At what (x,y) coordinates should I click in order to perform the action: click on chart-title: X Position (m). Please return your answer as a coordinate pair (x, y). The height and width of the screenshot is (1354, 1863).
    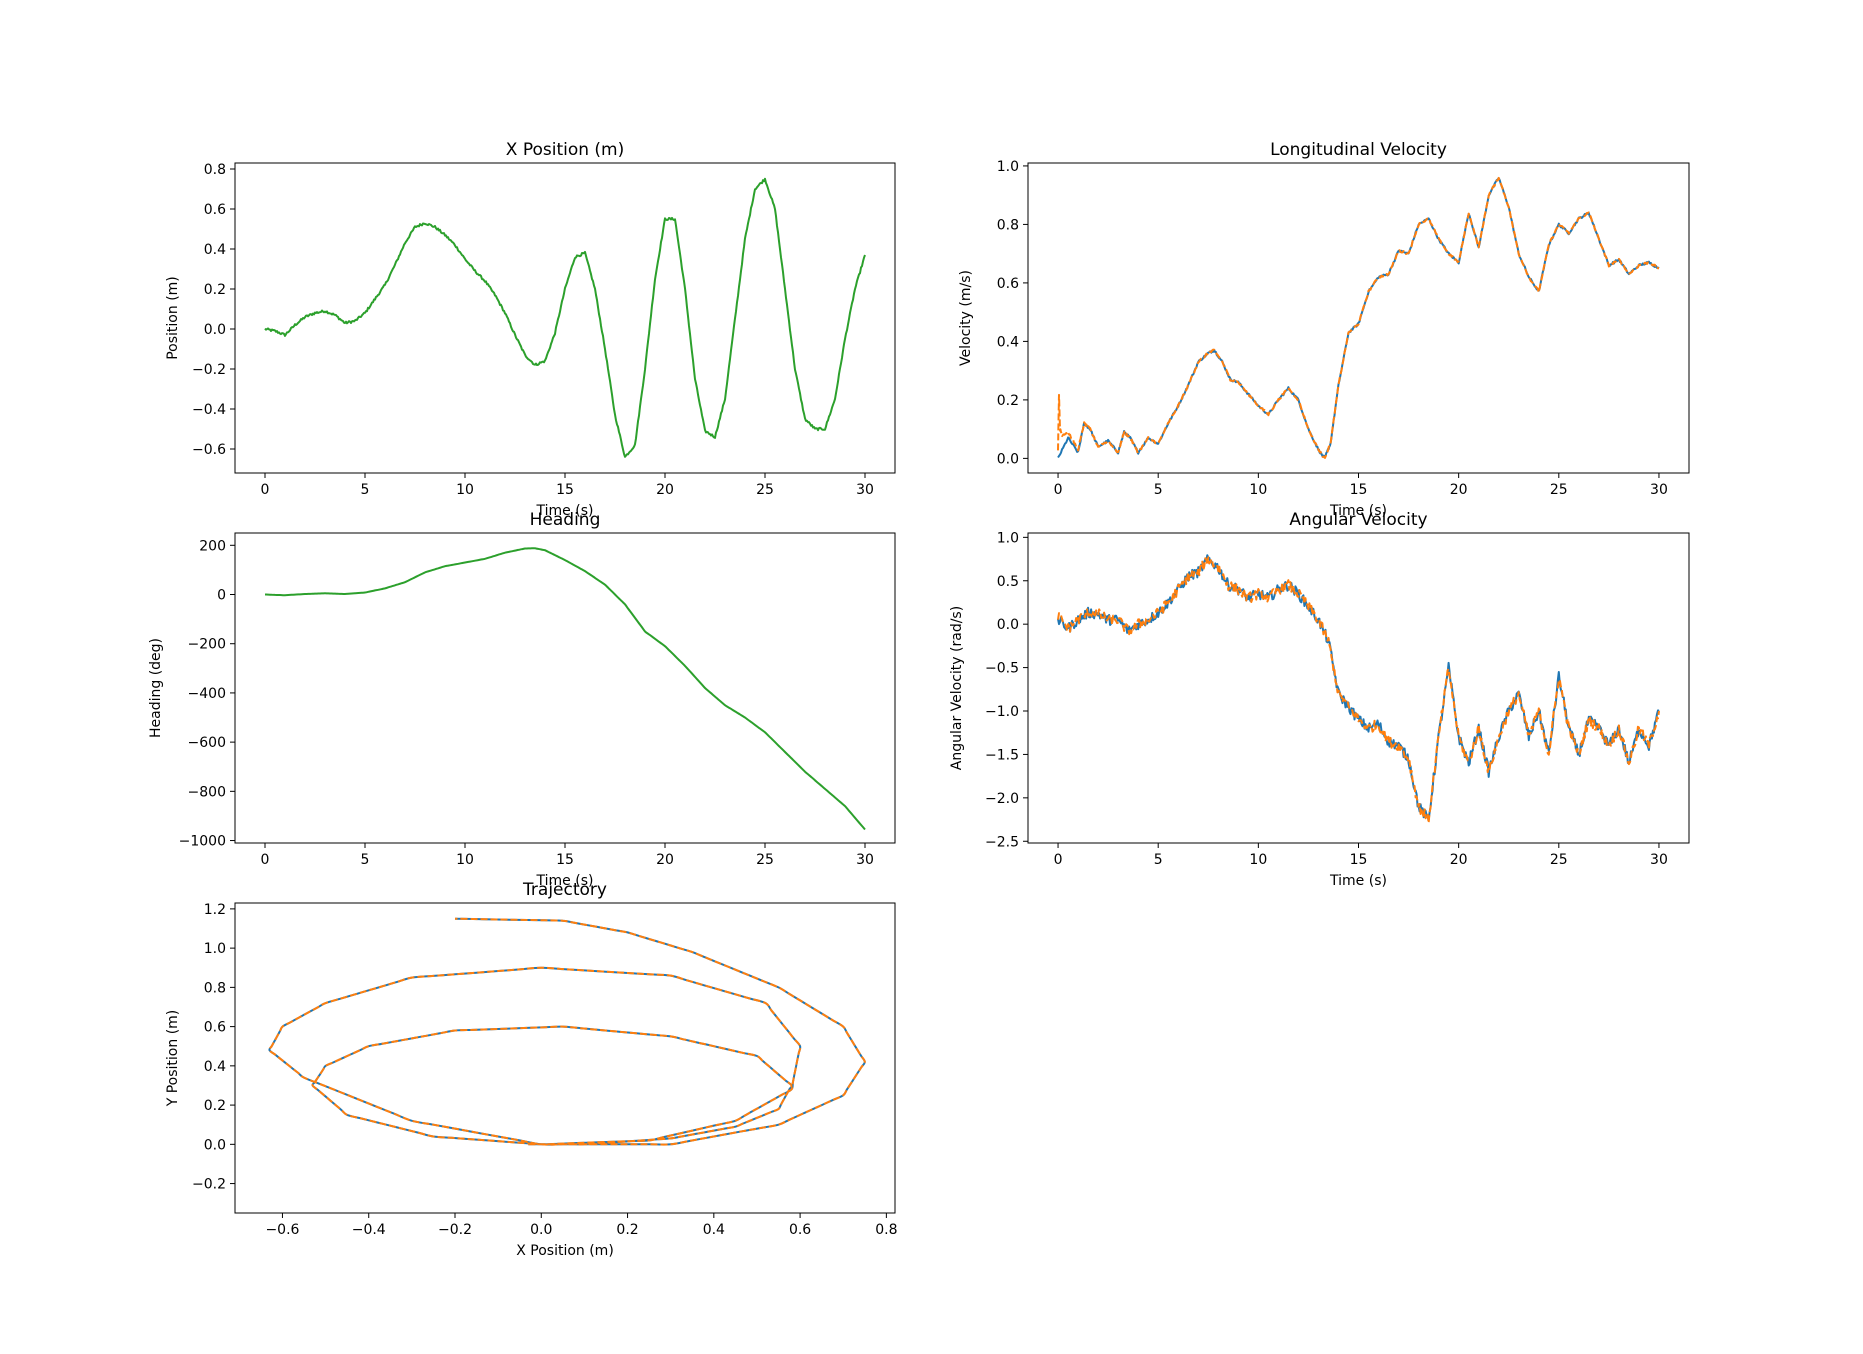
    Looking at the image, I should click on (565, 150).